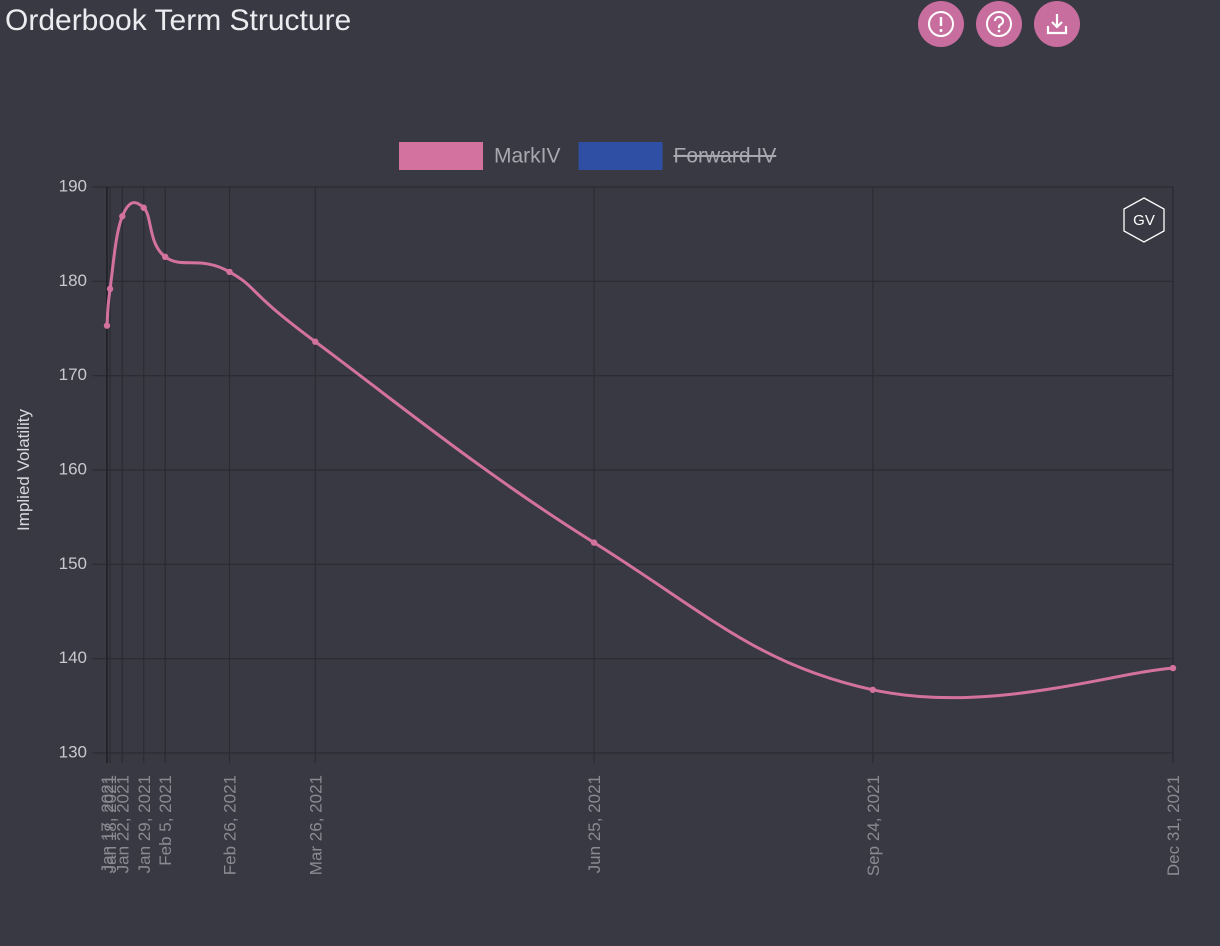 This screenshot has height=946, width=1220. Describe the element at coordinates (527, 156) in the screenshot. I see `legend-label: MarkIV` at that location.